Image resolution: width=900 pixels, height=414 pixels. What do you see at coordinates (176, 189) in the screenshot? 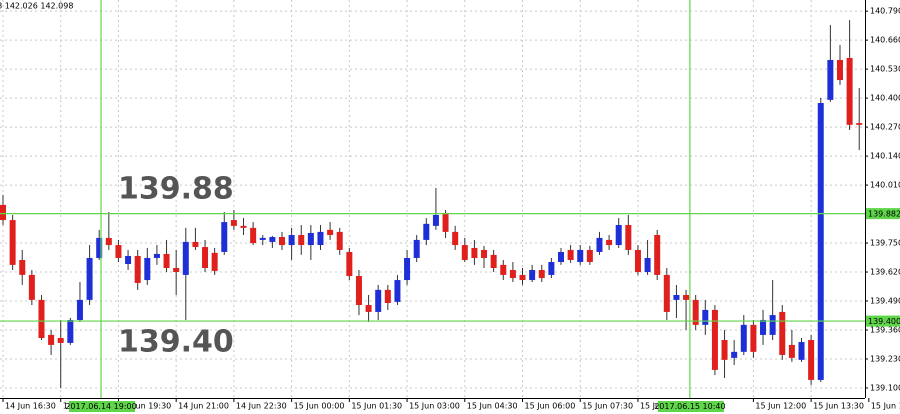
I see `annotation: 139.88` at bounding box center [176, 189].